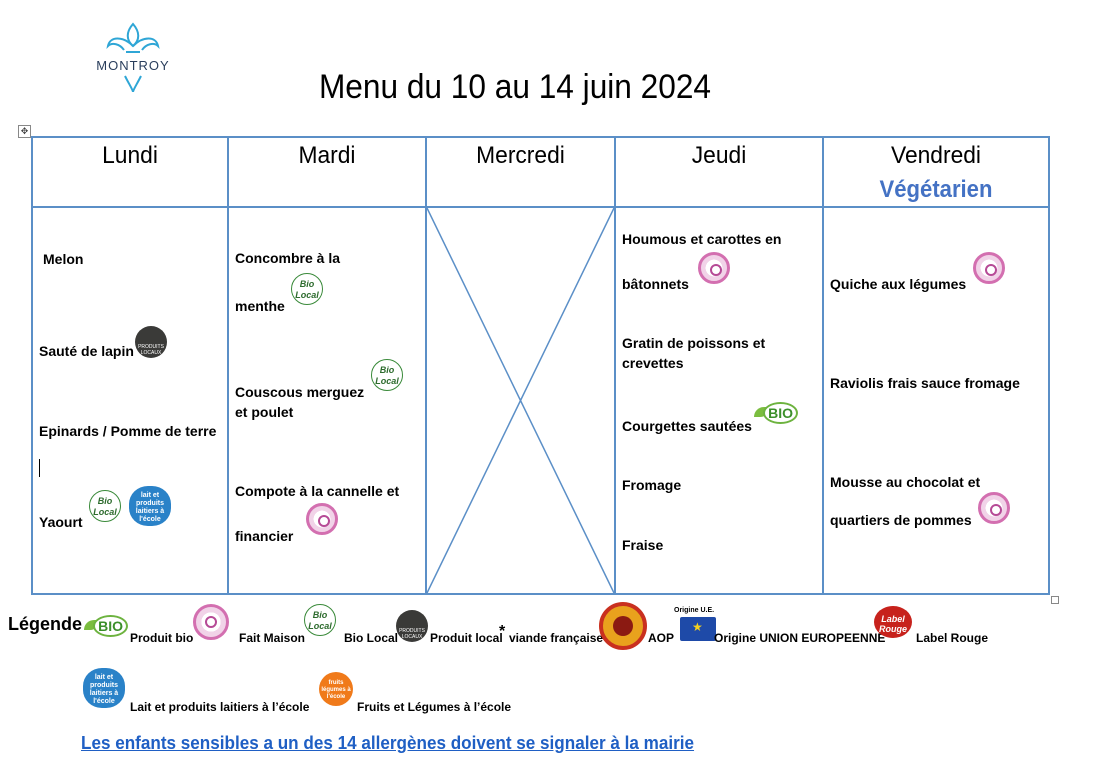 This screenshot has width=1098, height=765. What do you see at coordinates (317, 491) in the screenshot?
I see `mardi-item: Compote à la cannelle et` at bounding box center [317, 491].